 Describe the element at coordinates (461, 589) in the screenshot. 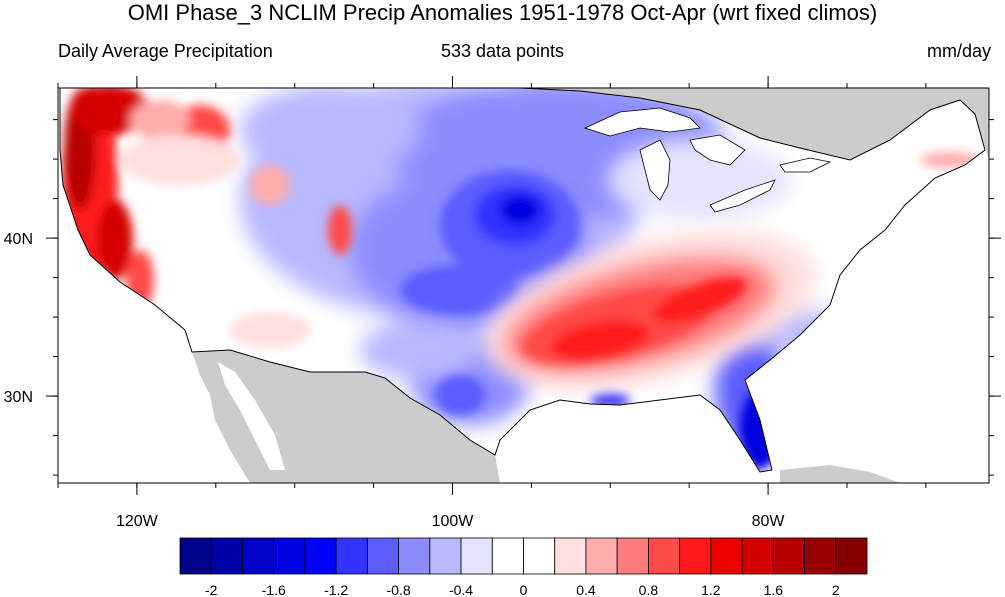

I see `colorbar-label: -0.4` at that location.